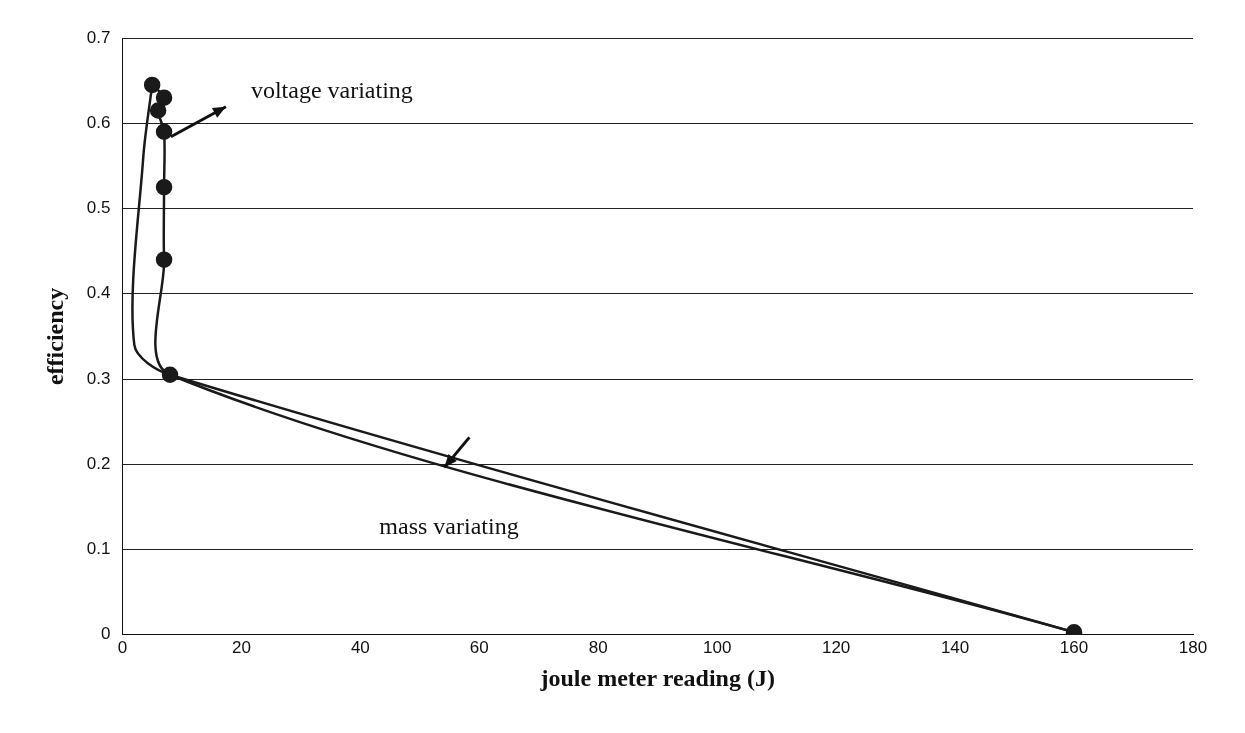  Describe the element at coordinates (98, 549) in the screenshot. I see `y-tick-label: 0.1` at that location.